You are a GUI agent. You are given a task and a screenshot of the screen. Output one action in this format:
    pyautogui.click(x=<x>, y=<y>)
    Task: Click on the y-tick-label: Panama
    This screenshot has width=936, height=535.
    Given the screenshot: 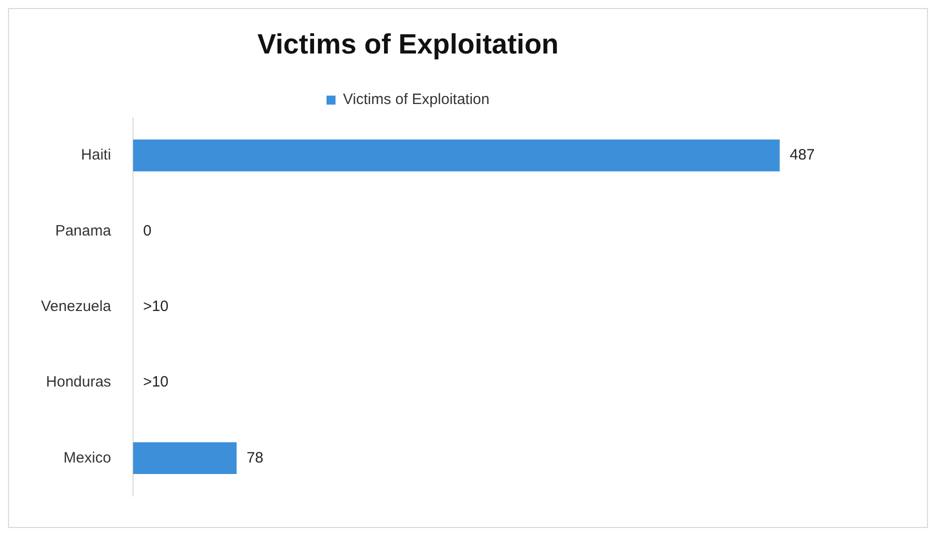 What is the action you would take?
    pyautogui.click(x=83, y=231)
    